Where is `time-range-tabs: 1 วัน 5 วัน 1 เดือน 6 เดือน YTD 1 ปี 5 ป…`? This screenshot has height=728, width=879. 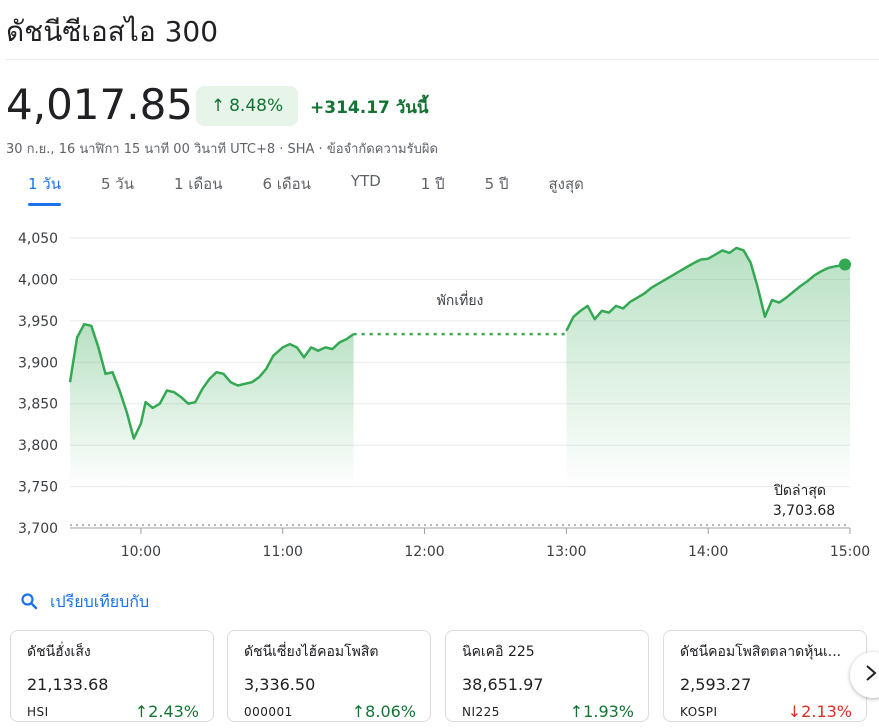 time-range-tabs: 1 วัน 5 วัน 1 เดือน 6 เดือน YTD 1 ปี 5 ป… is located at coordinates (306, 189).